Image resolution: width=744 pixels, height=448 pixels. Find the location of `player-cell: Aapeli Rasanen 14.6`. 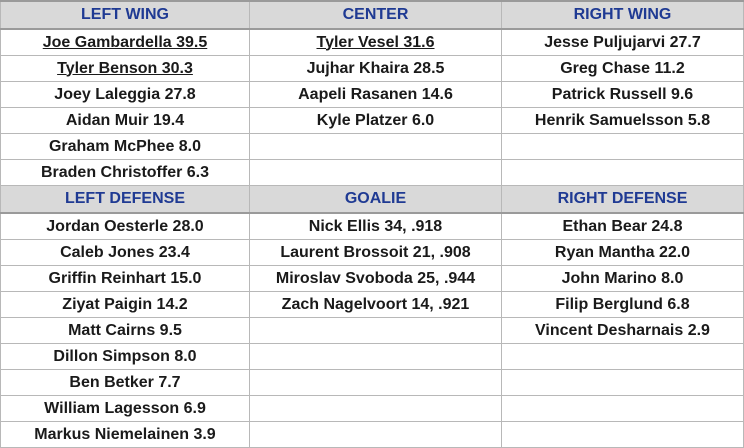

player-cell: Aapeli Rasanen 14.6 is located at coordinates (375, 94).